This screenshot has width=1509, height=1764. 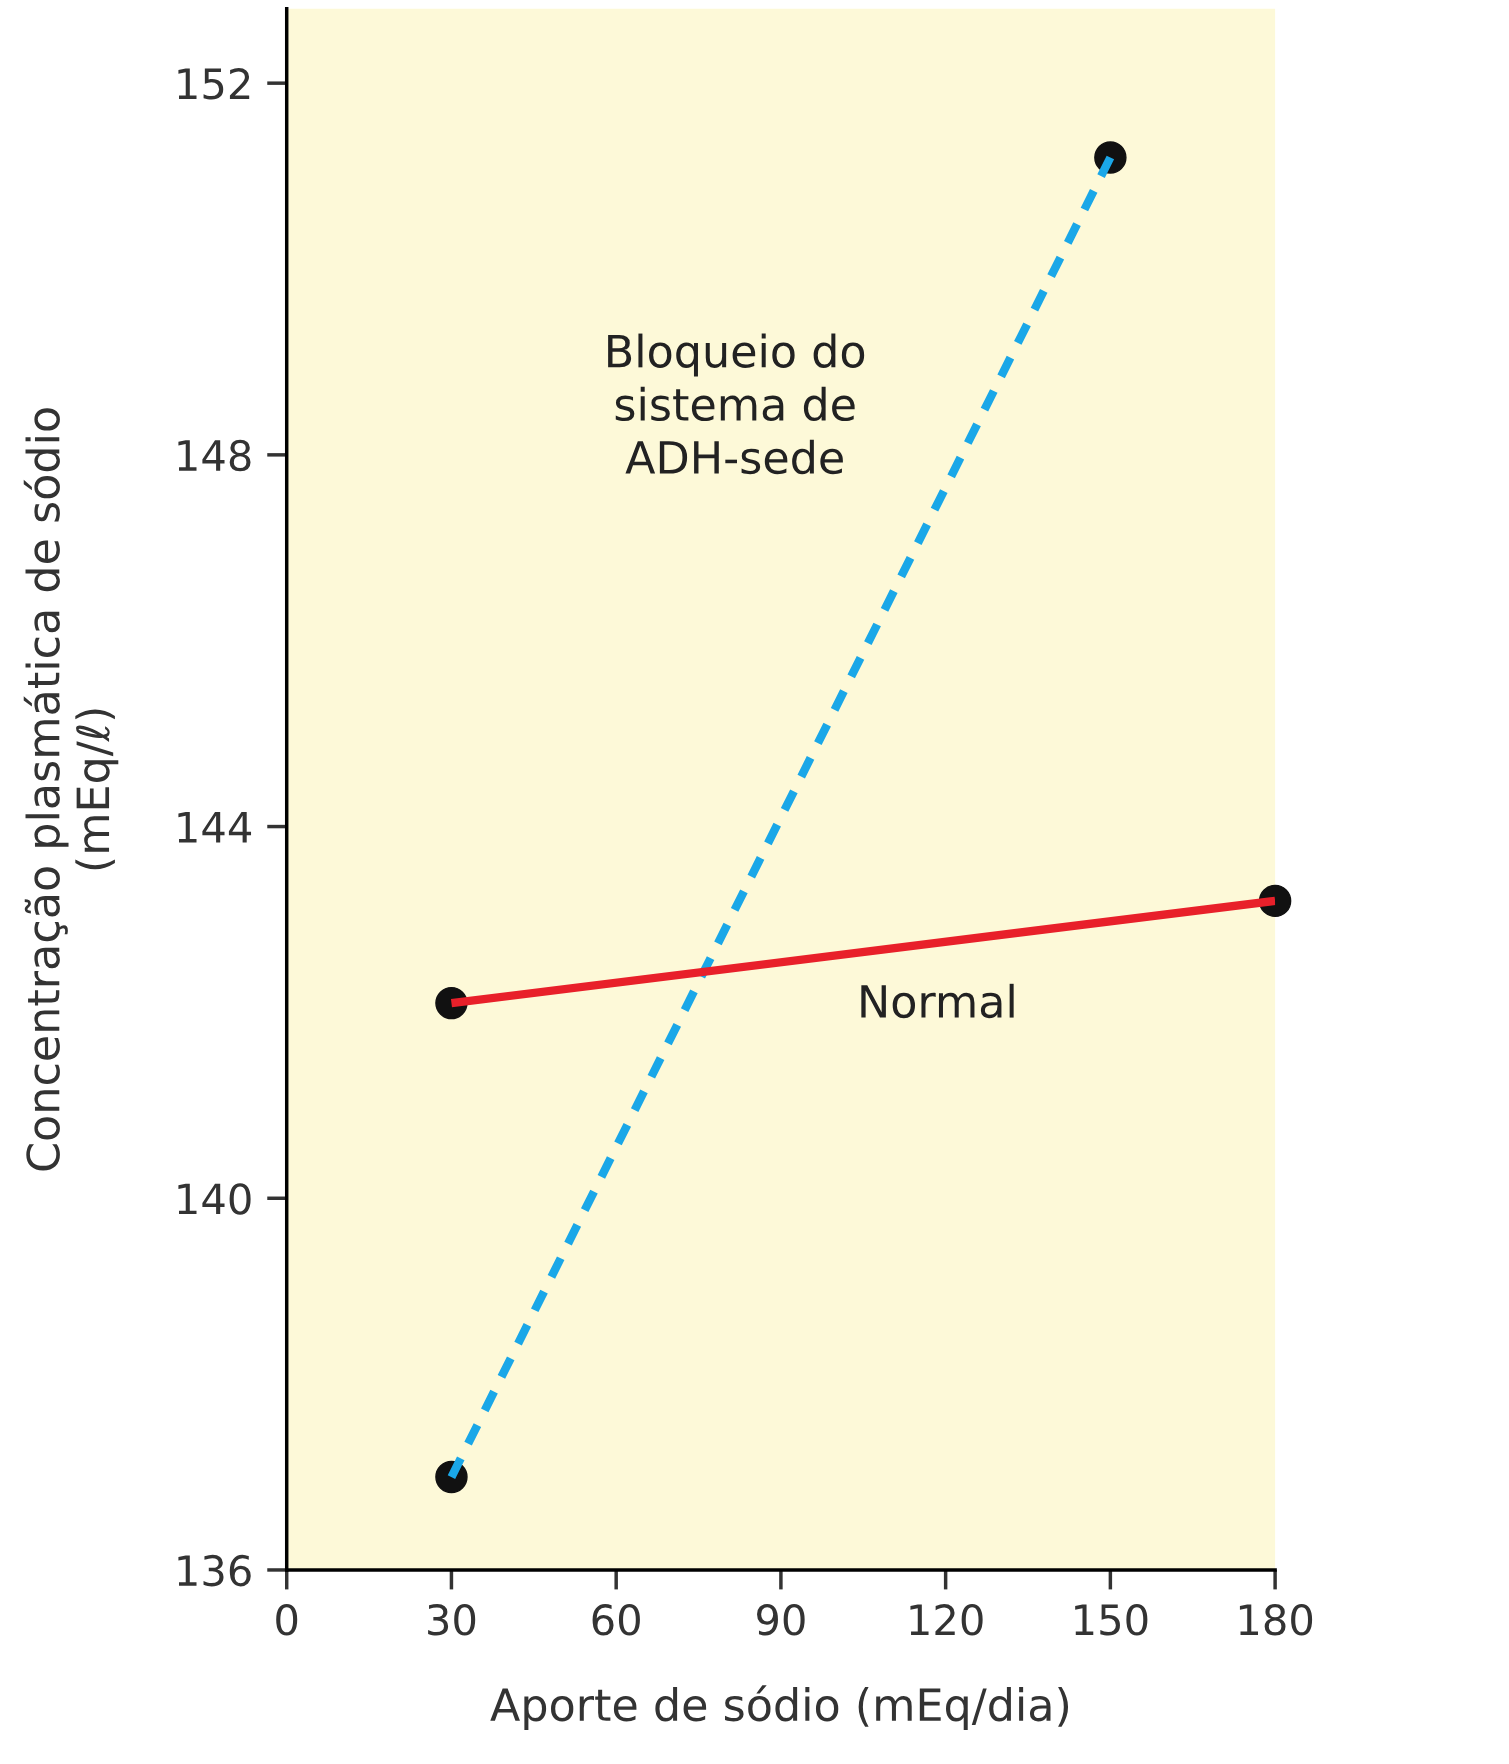 What do you see at coordinates (736, 404) in the screenshot?
I see `series-label: Bloqueio do sistema de ADH-sede` at bounding box center [736, 404].